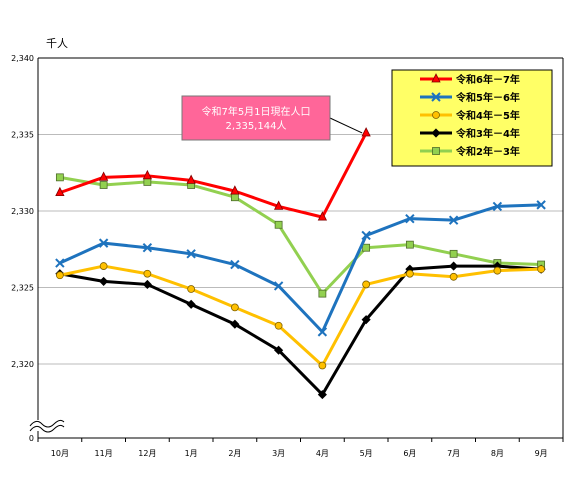  I want to click on annotation: 令和7年5月1日現在人口 2,335,144人, so click(272, 118).